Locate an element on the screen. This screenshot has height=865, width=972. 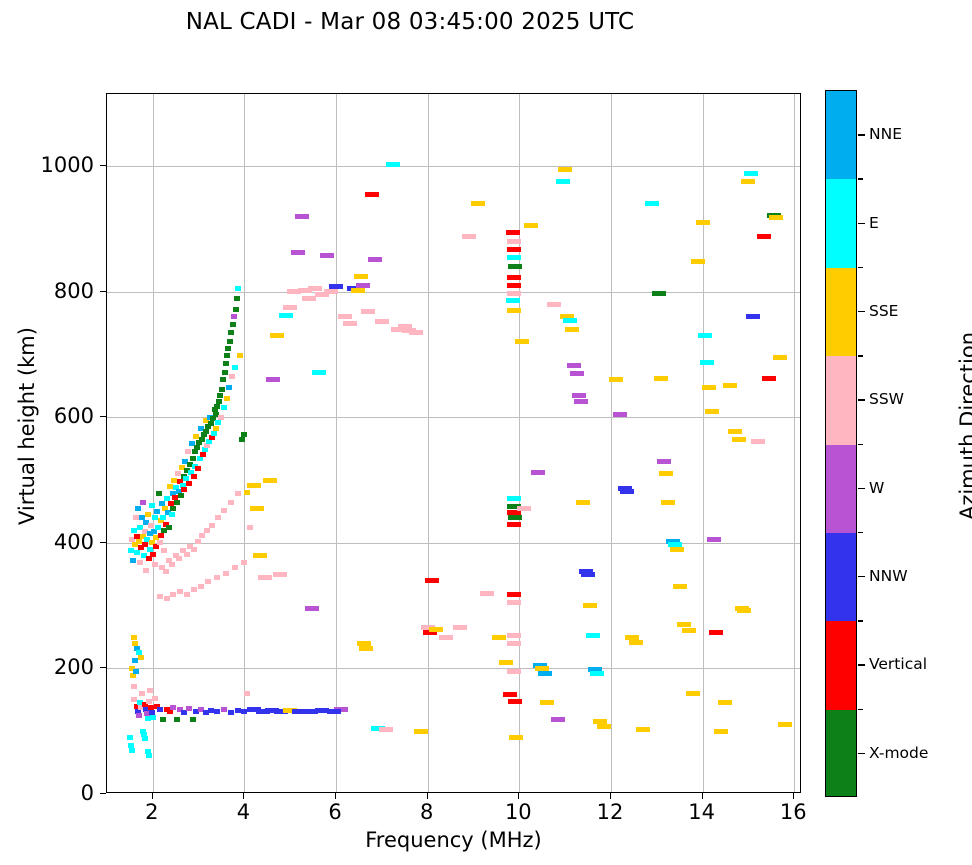
x-tick-label: 6 is located at coordinates (335, 812).